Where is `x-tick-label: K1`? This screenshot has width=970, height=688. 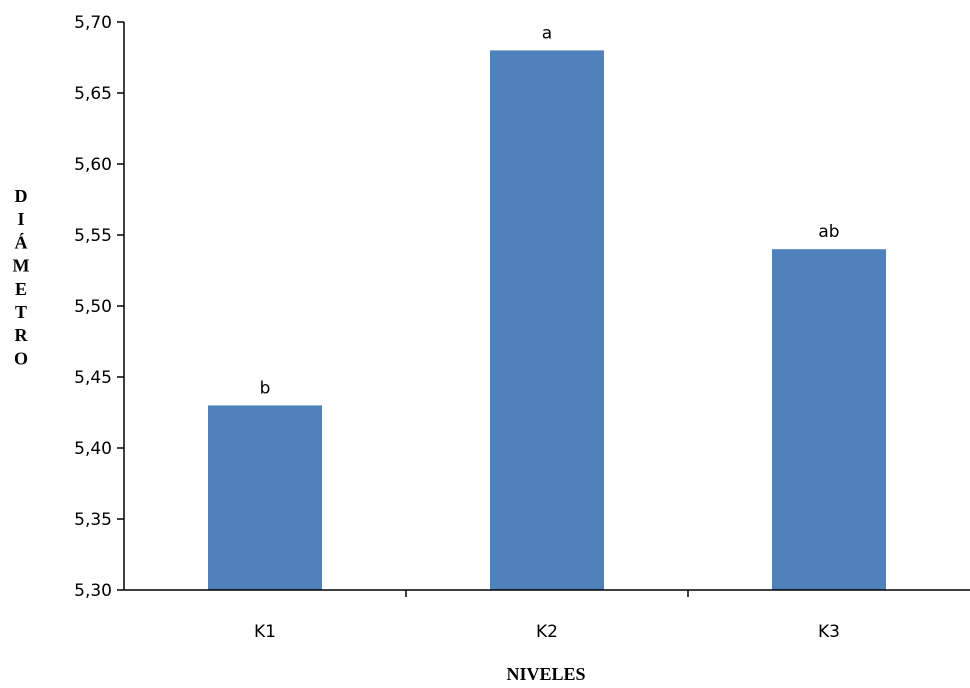
x-tick-label: K1 is located at coordinates (265, 632).